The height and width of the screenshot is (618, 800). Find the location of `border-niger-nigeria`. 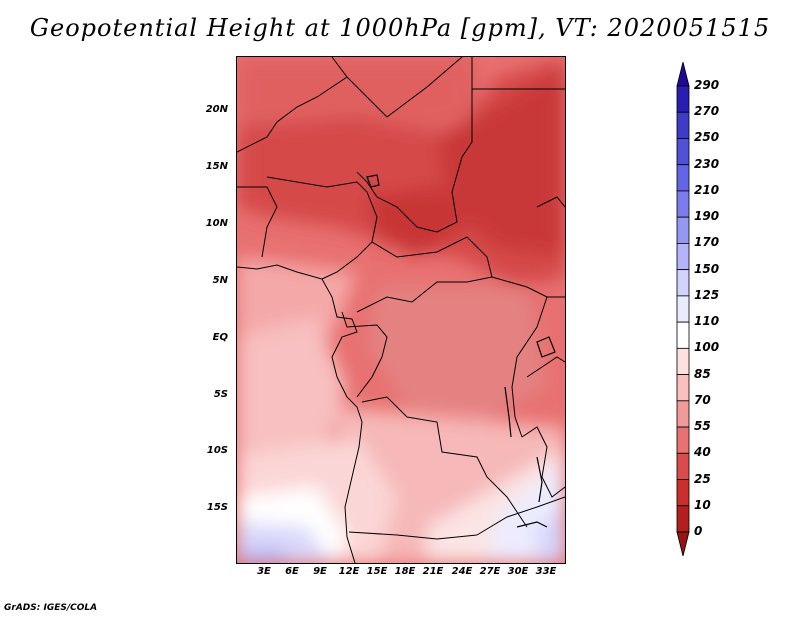

border-niger-nigeria is located at coordinates (317, 184).